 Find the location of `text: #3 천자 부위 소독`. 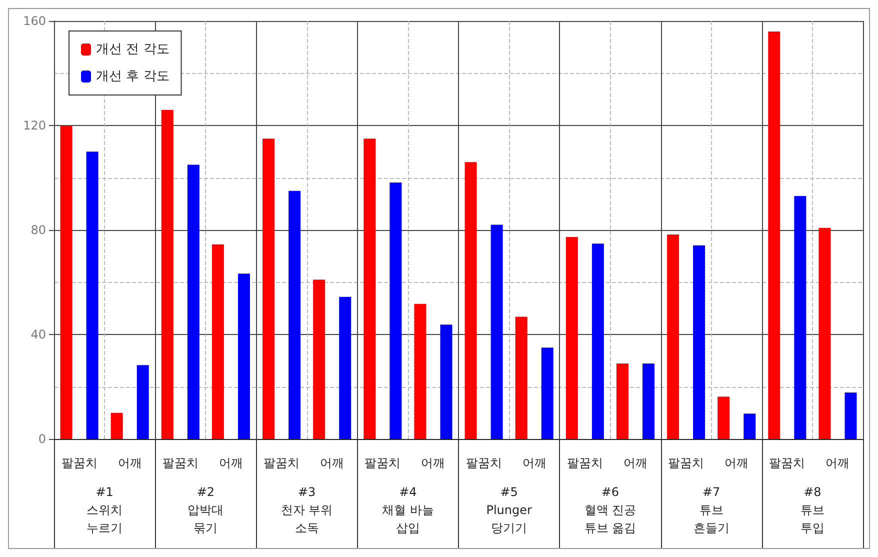

text: #3 천자 부위 소독 is located at coordinates (306, 510).